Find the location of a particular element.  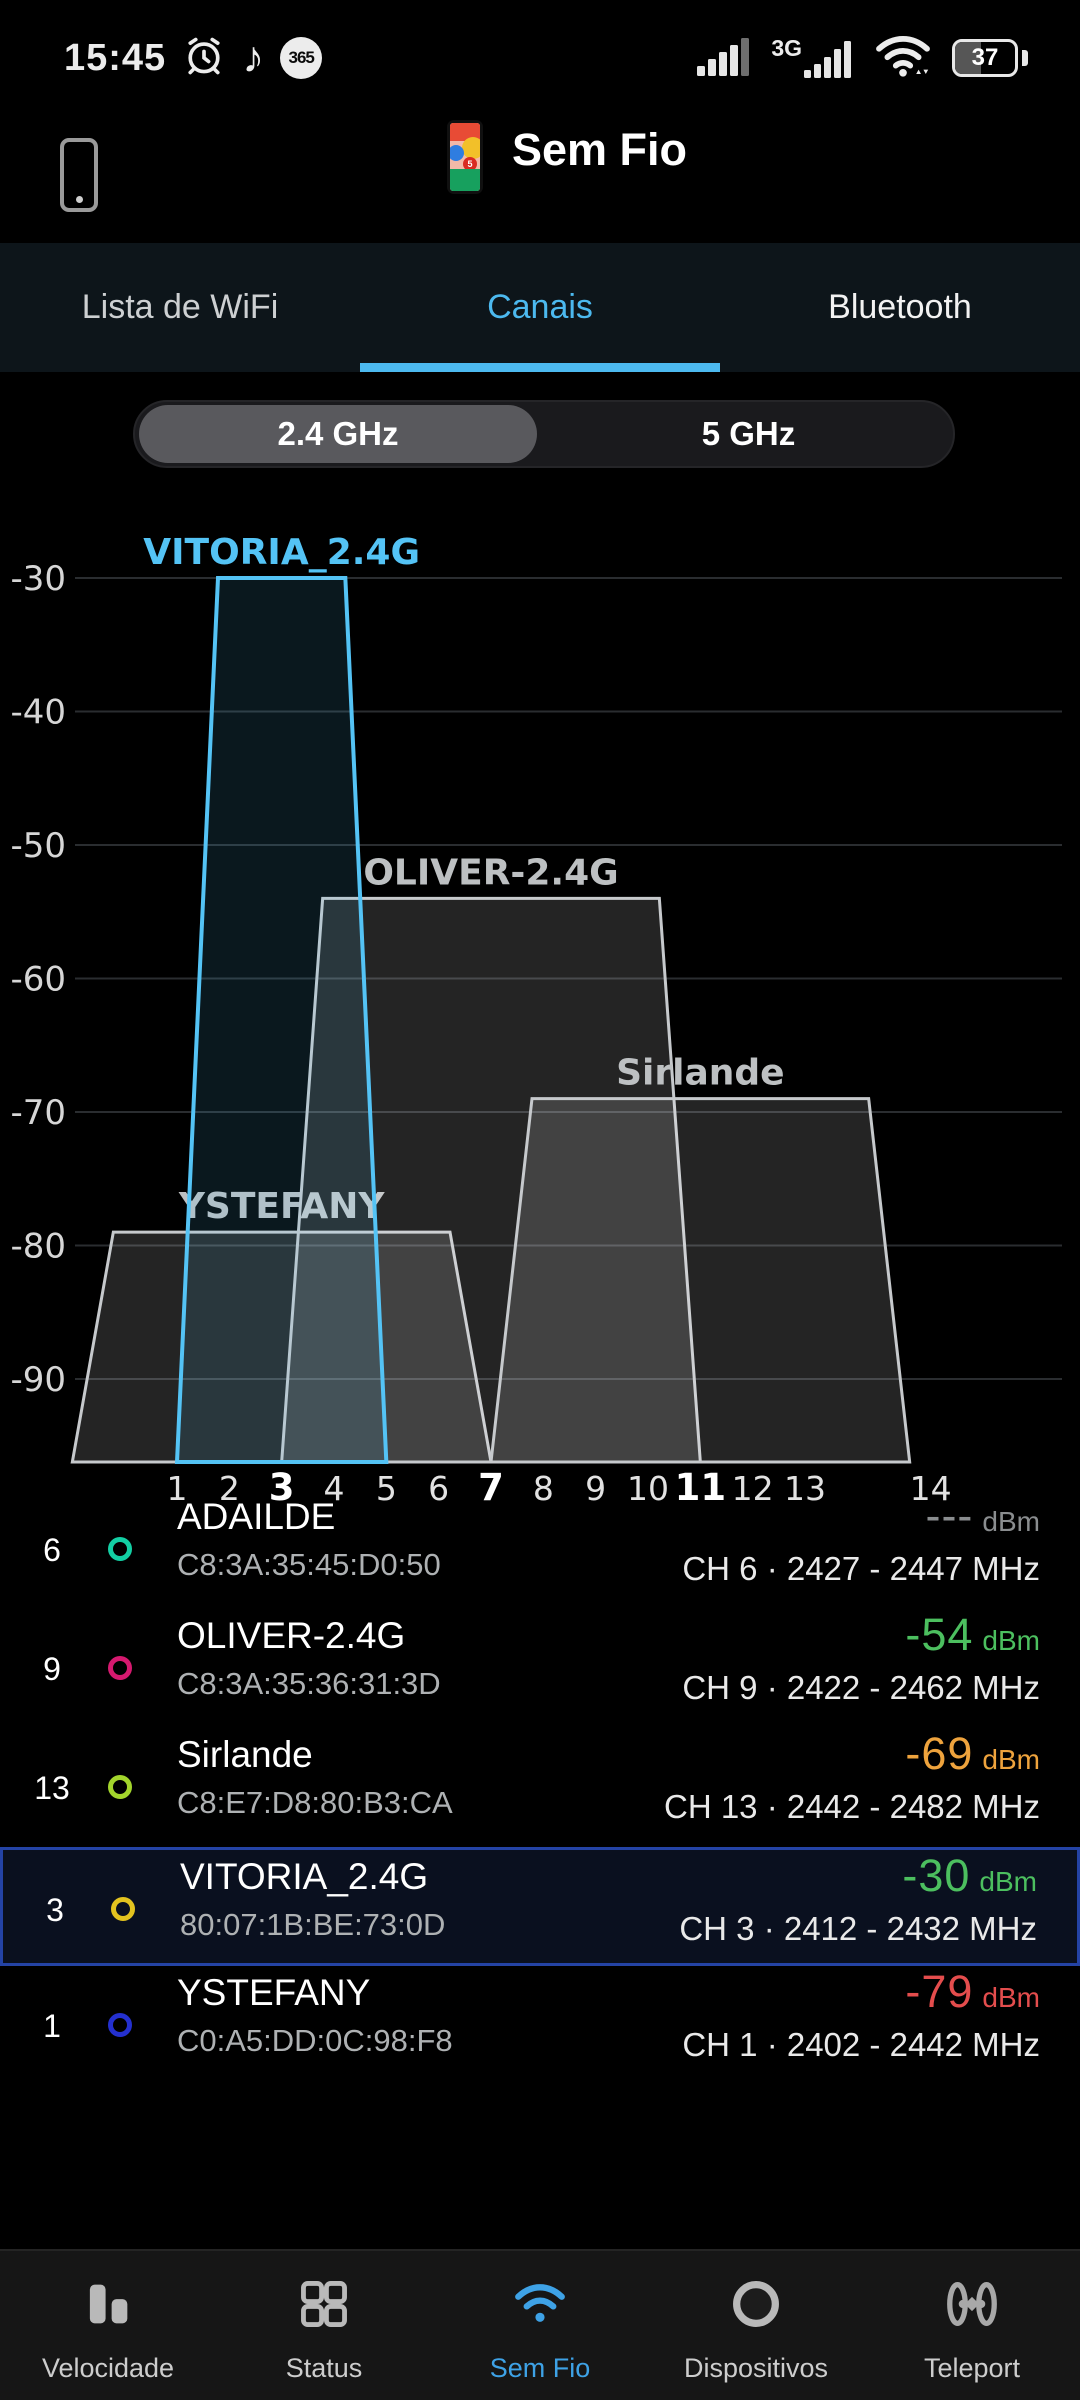

signal-value: -79 is located at coordinates (939, 1991).